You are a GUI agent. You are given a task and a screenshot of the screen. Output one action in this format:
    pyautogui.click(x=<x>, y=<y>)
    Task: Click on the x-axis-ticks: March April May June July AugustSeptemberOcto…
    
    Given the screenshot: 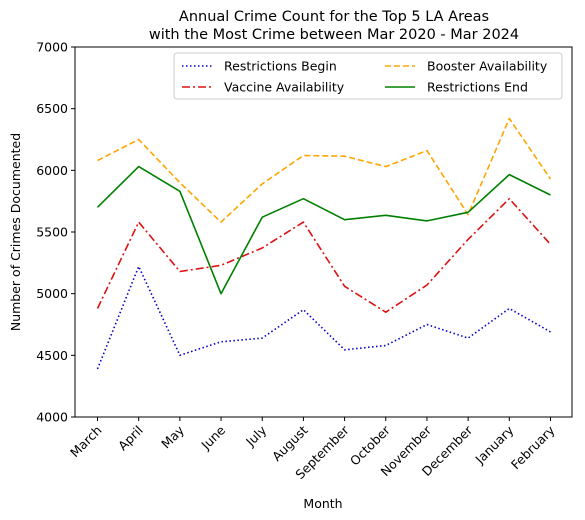 What is the action you would take?
    pyautogui.click(x=312, y=449)
    